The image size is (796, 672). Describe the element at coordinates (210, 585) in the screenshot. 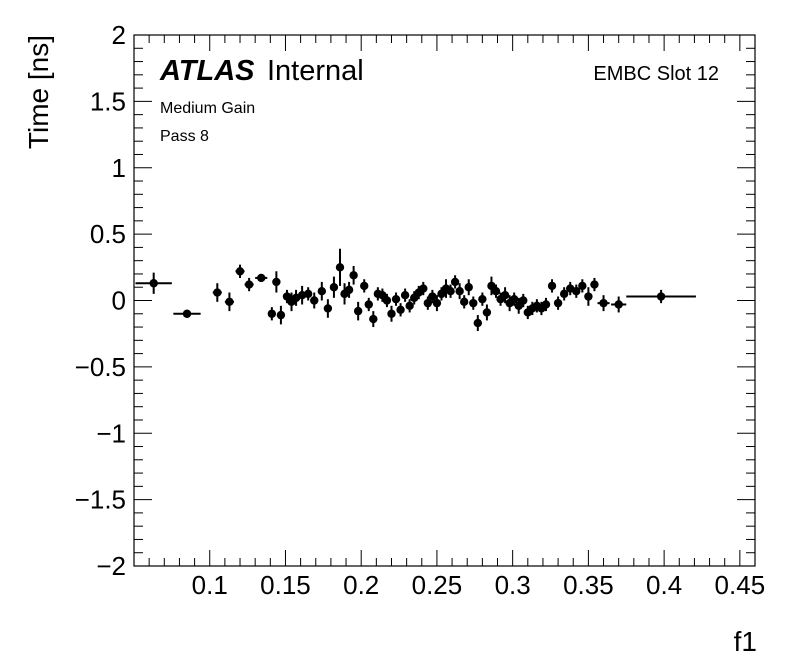

I see `x-tick-label: 0.1` at that location.